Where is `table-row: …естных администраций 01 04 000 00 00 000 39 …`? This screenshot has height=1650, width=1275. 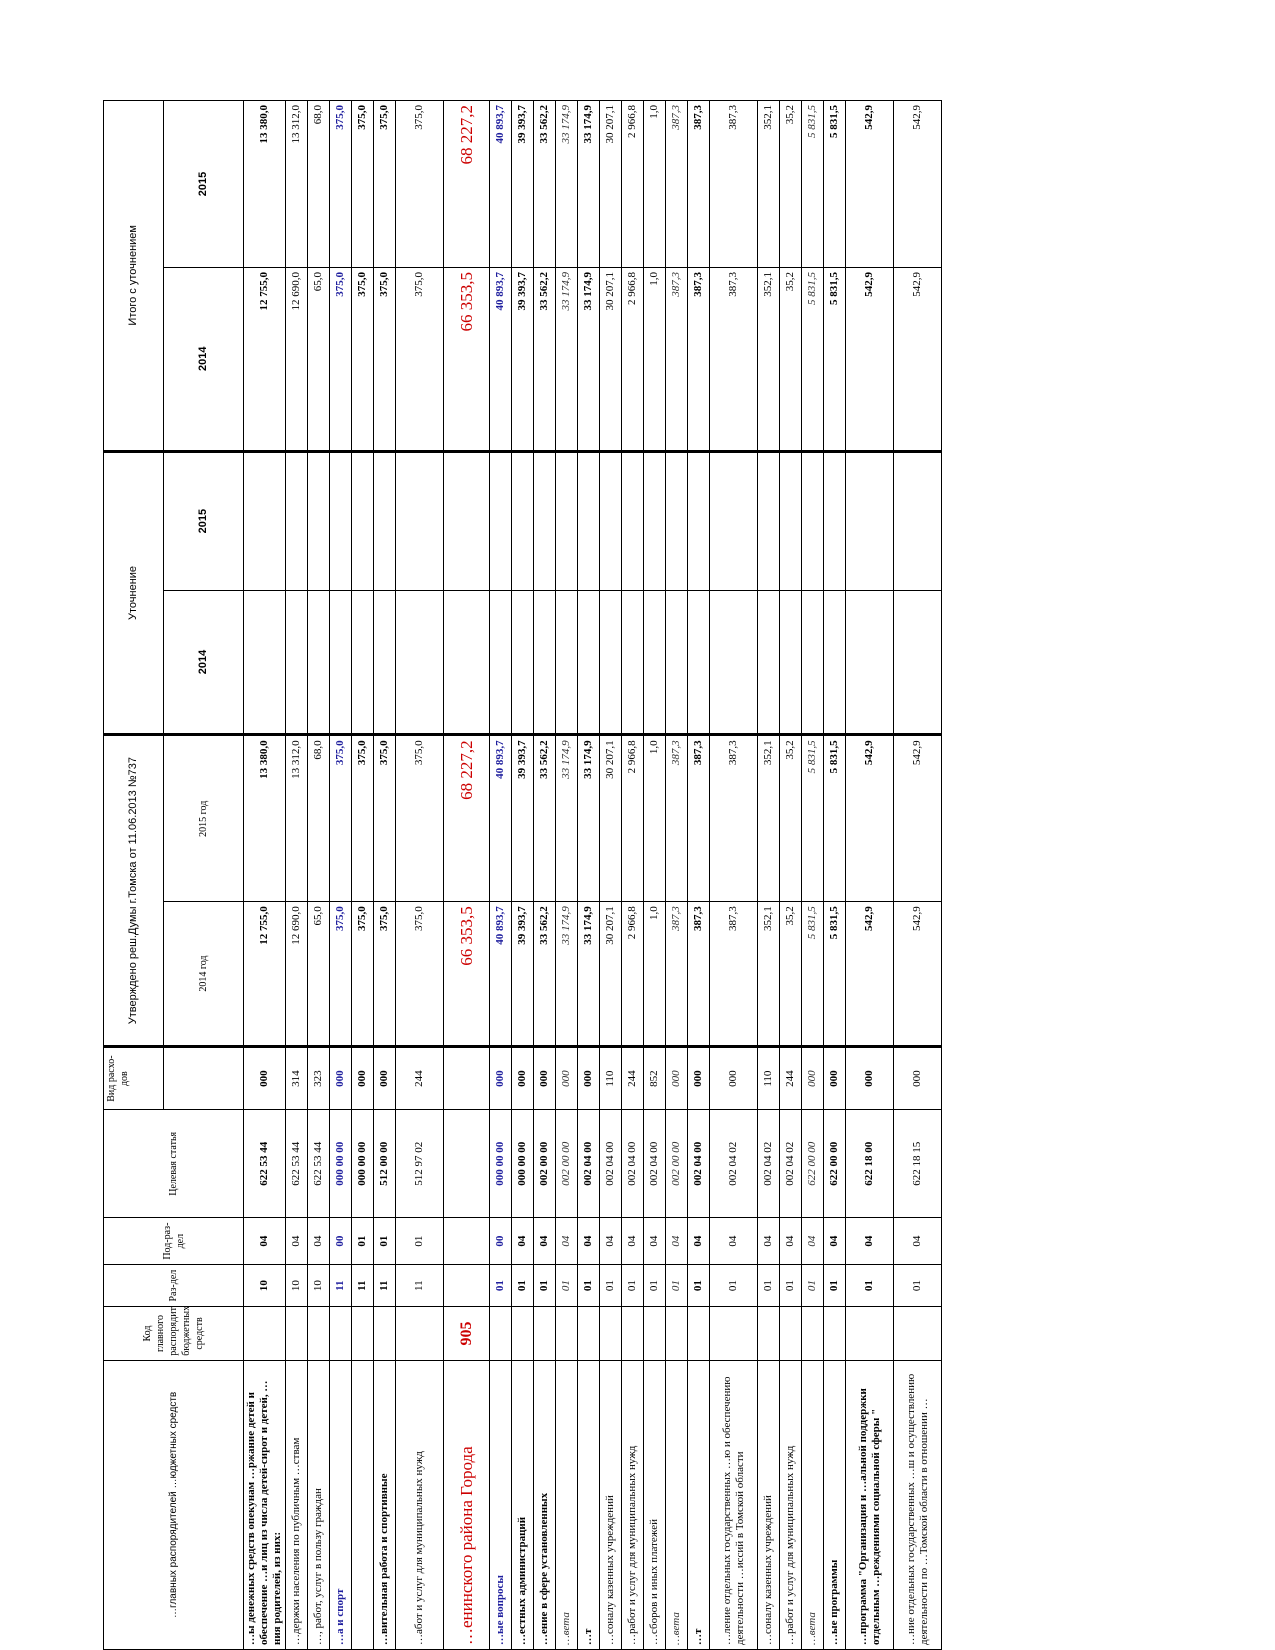 table-row: …естных администраций 01 04 000 00 00 000 39 … is located at coordinates (522, 875).